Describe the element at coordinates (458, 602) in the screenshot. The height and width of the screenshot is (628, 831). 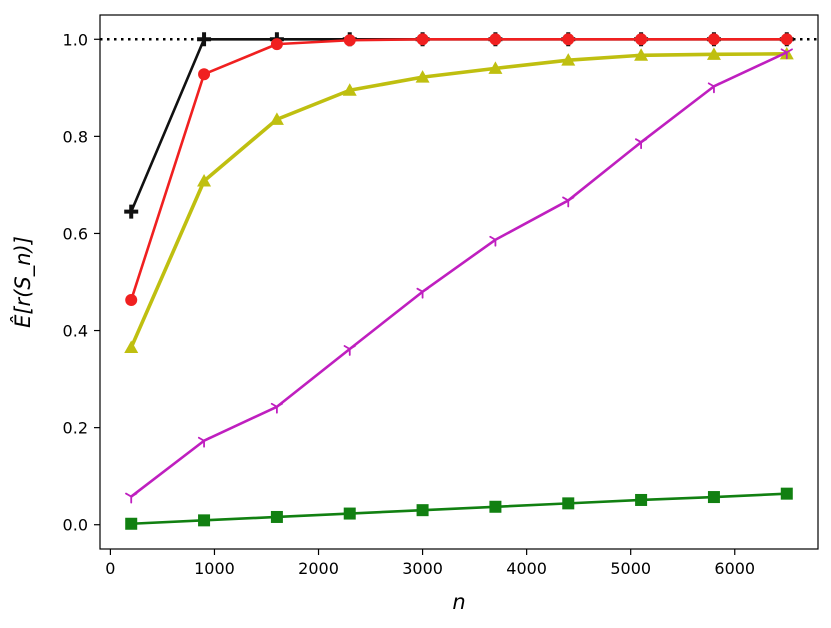
I see `x-axis-label: n` at that location.